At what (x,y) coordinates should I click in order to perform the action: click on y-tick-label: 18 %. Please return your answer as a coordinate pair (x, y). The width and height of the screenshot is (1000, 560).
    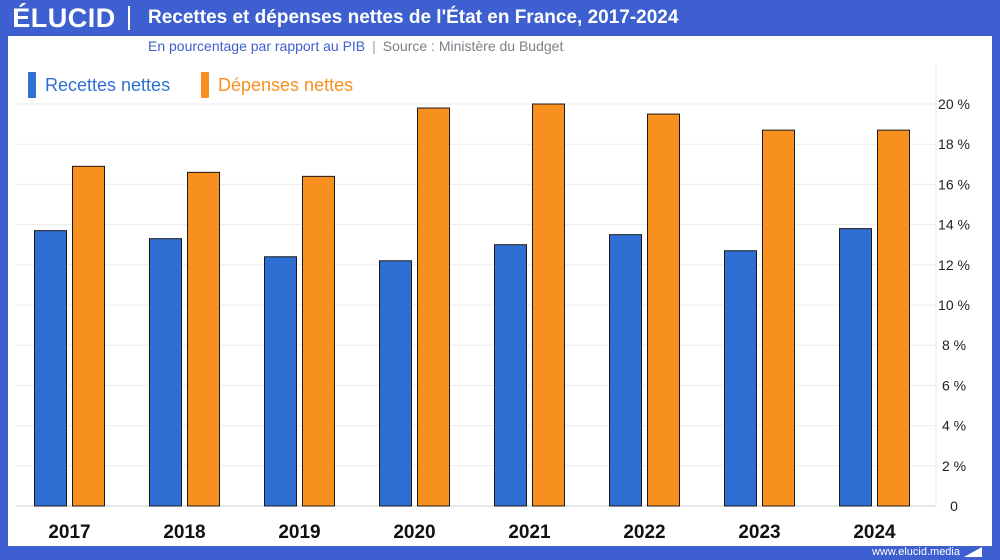
    Looking at the image, I should click on (954, 144).